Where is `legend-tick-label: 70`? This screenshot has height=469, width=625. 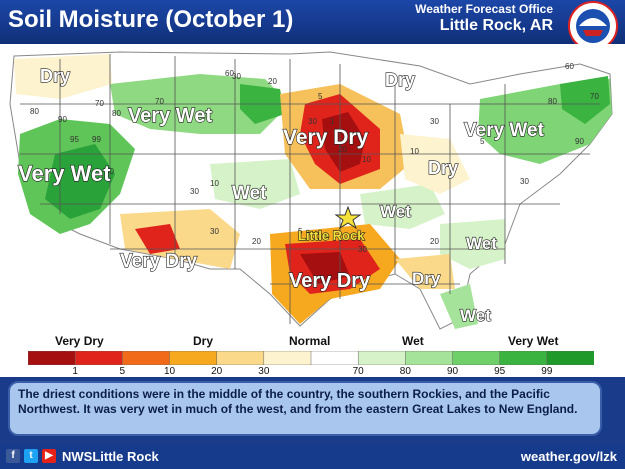
legend-tick-label: 70 is located at coordinates (358, 371).